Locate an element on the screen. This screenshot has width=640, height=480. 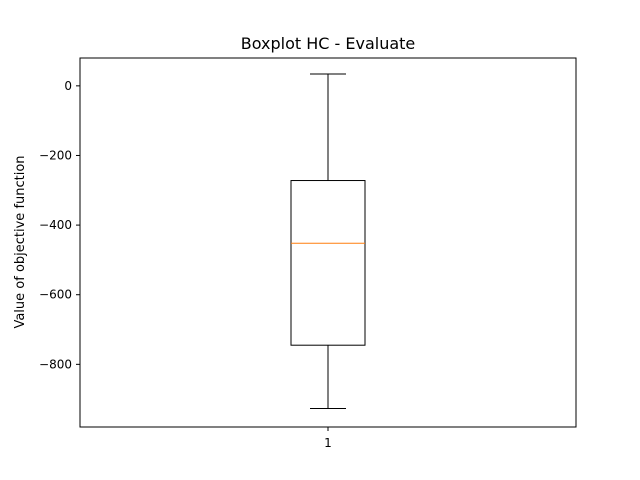
x-tick-label: 1 is located at coordinates (328, 443).